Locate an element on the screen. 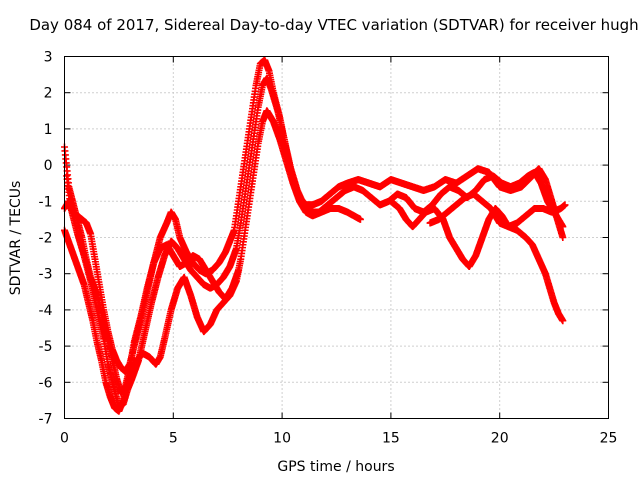 This screenshot has width=640, height=480. y-tick-label: -1 is located at coordinates (46, 202).